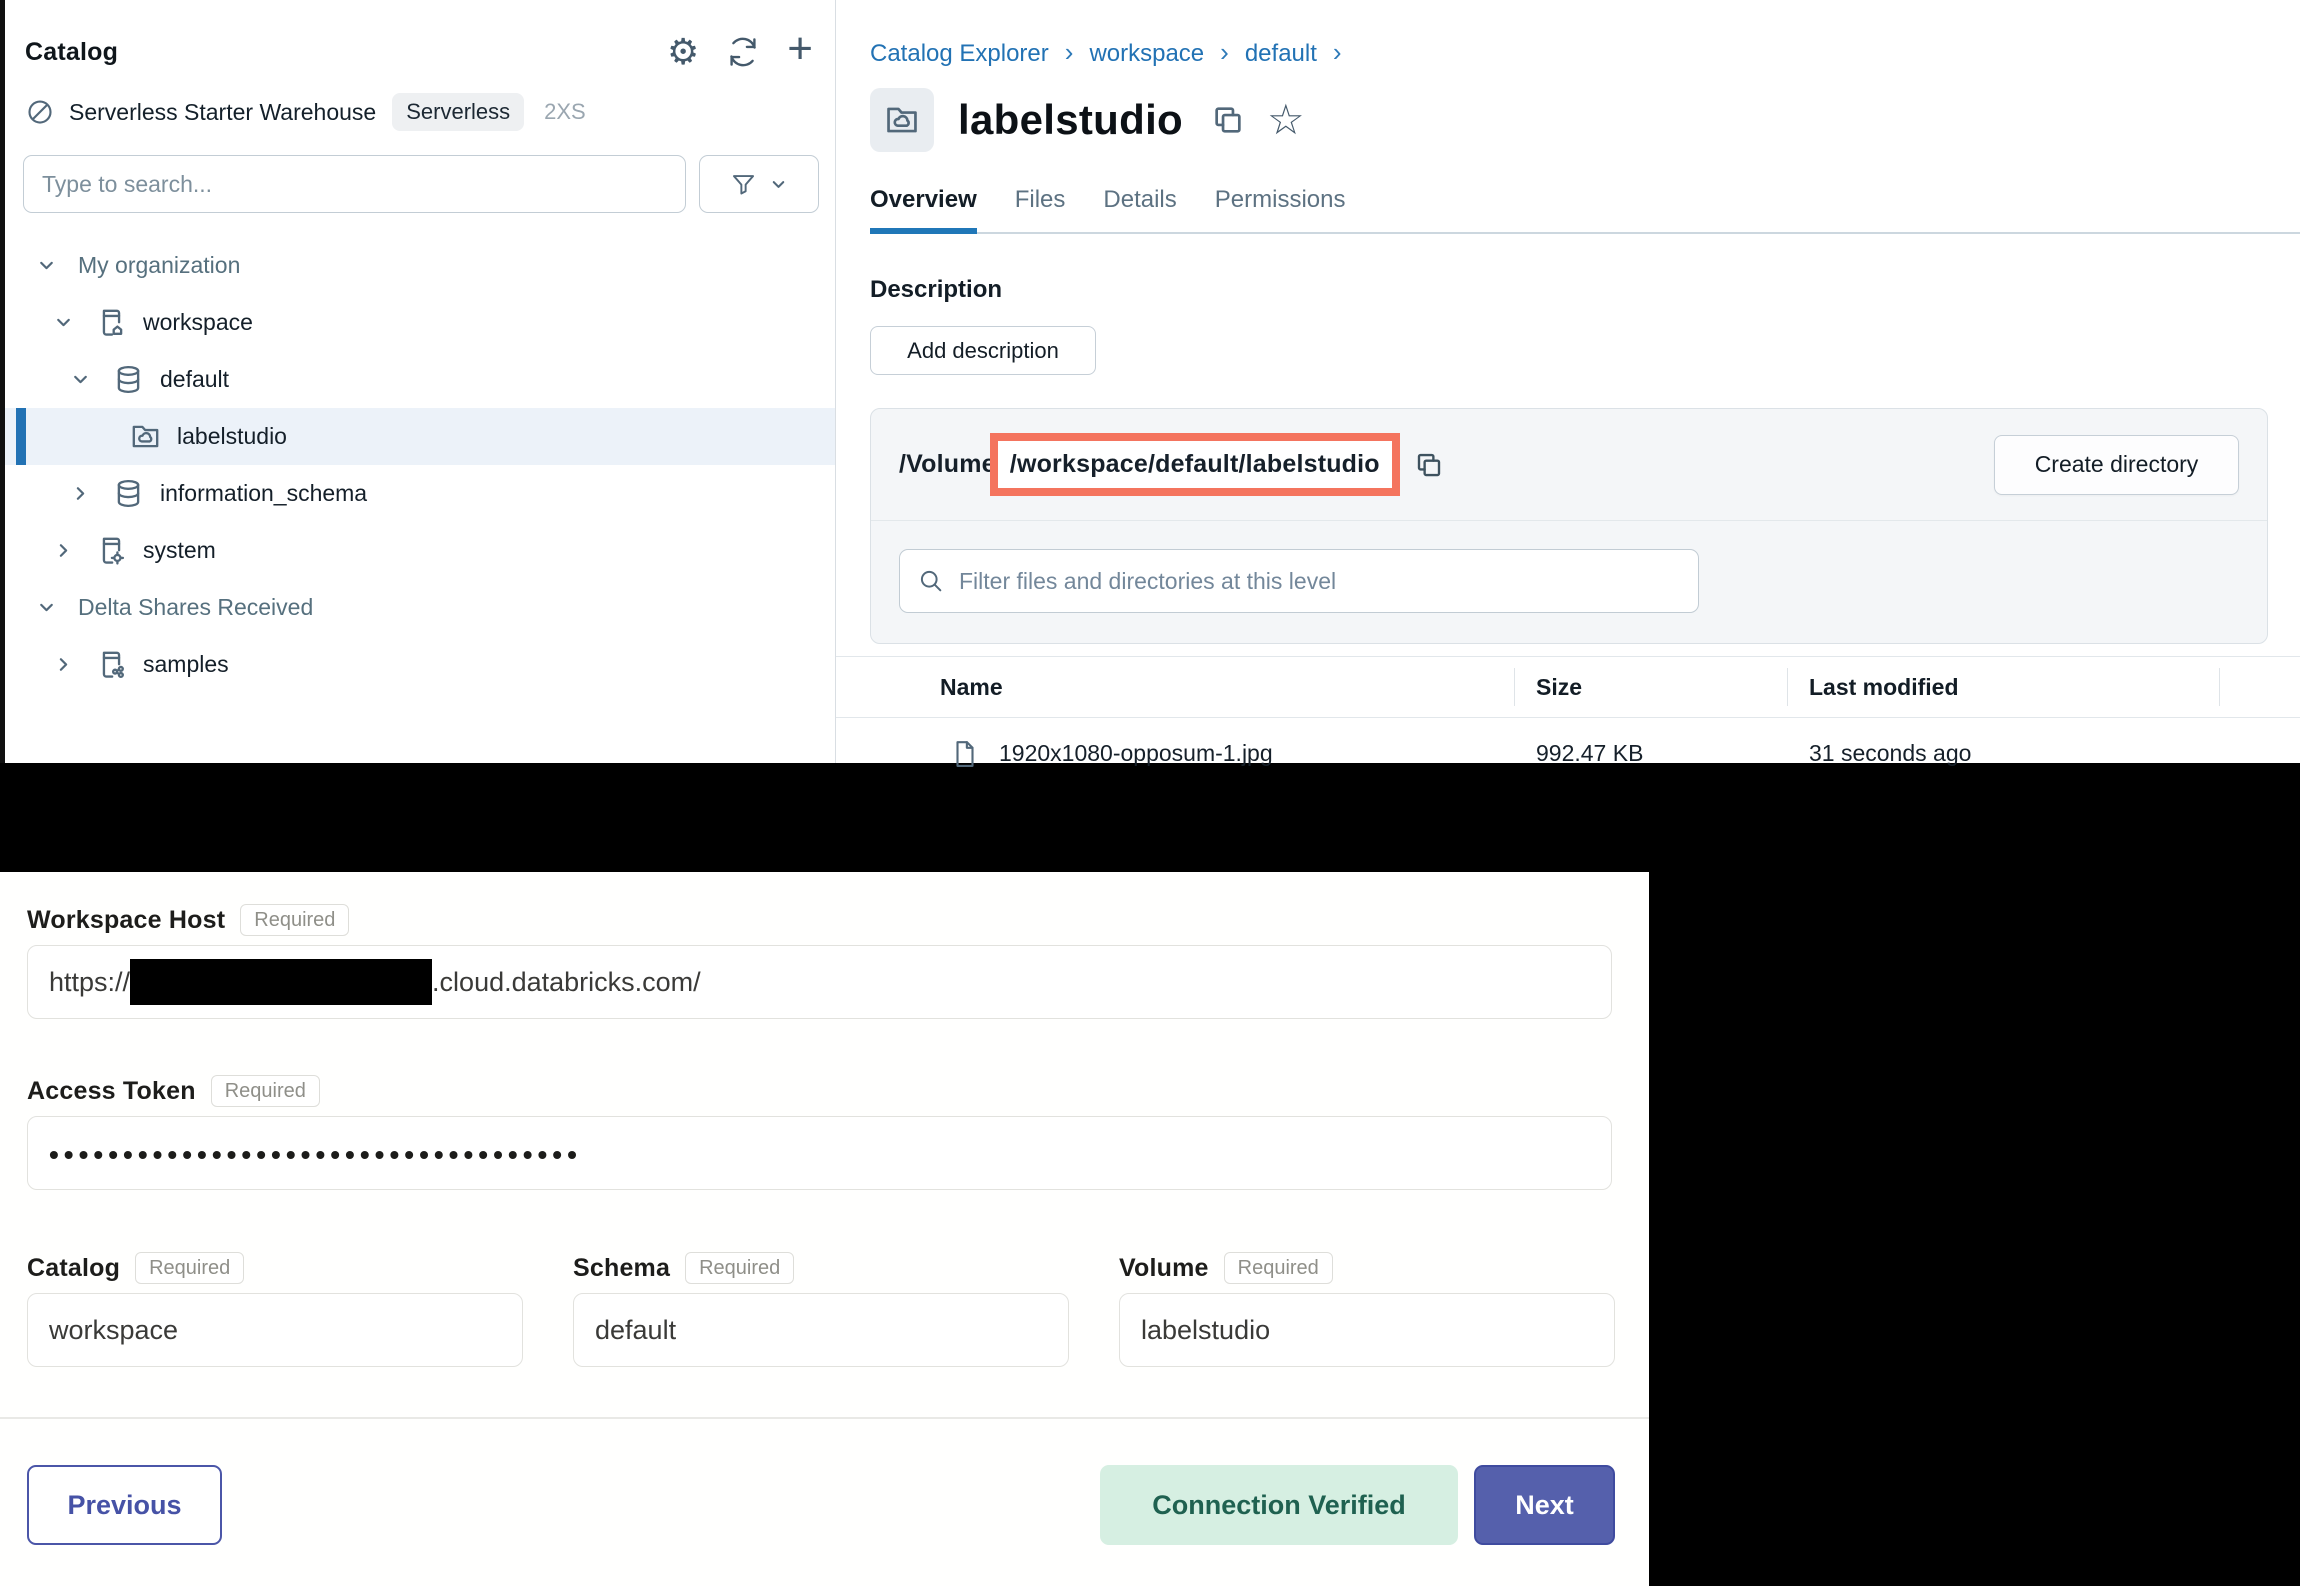 This screenshot has width=2300, height=1586. I want to click on catalog-field-group: Catalog Required, so click(275, 1309).